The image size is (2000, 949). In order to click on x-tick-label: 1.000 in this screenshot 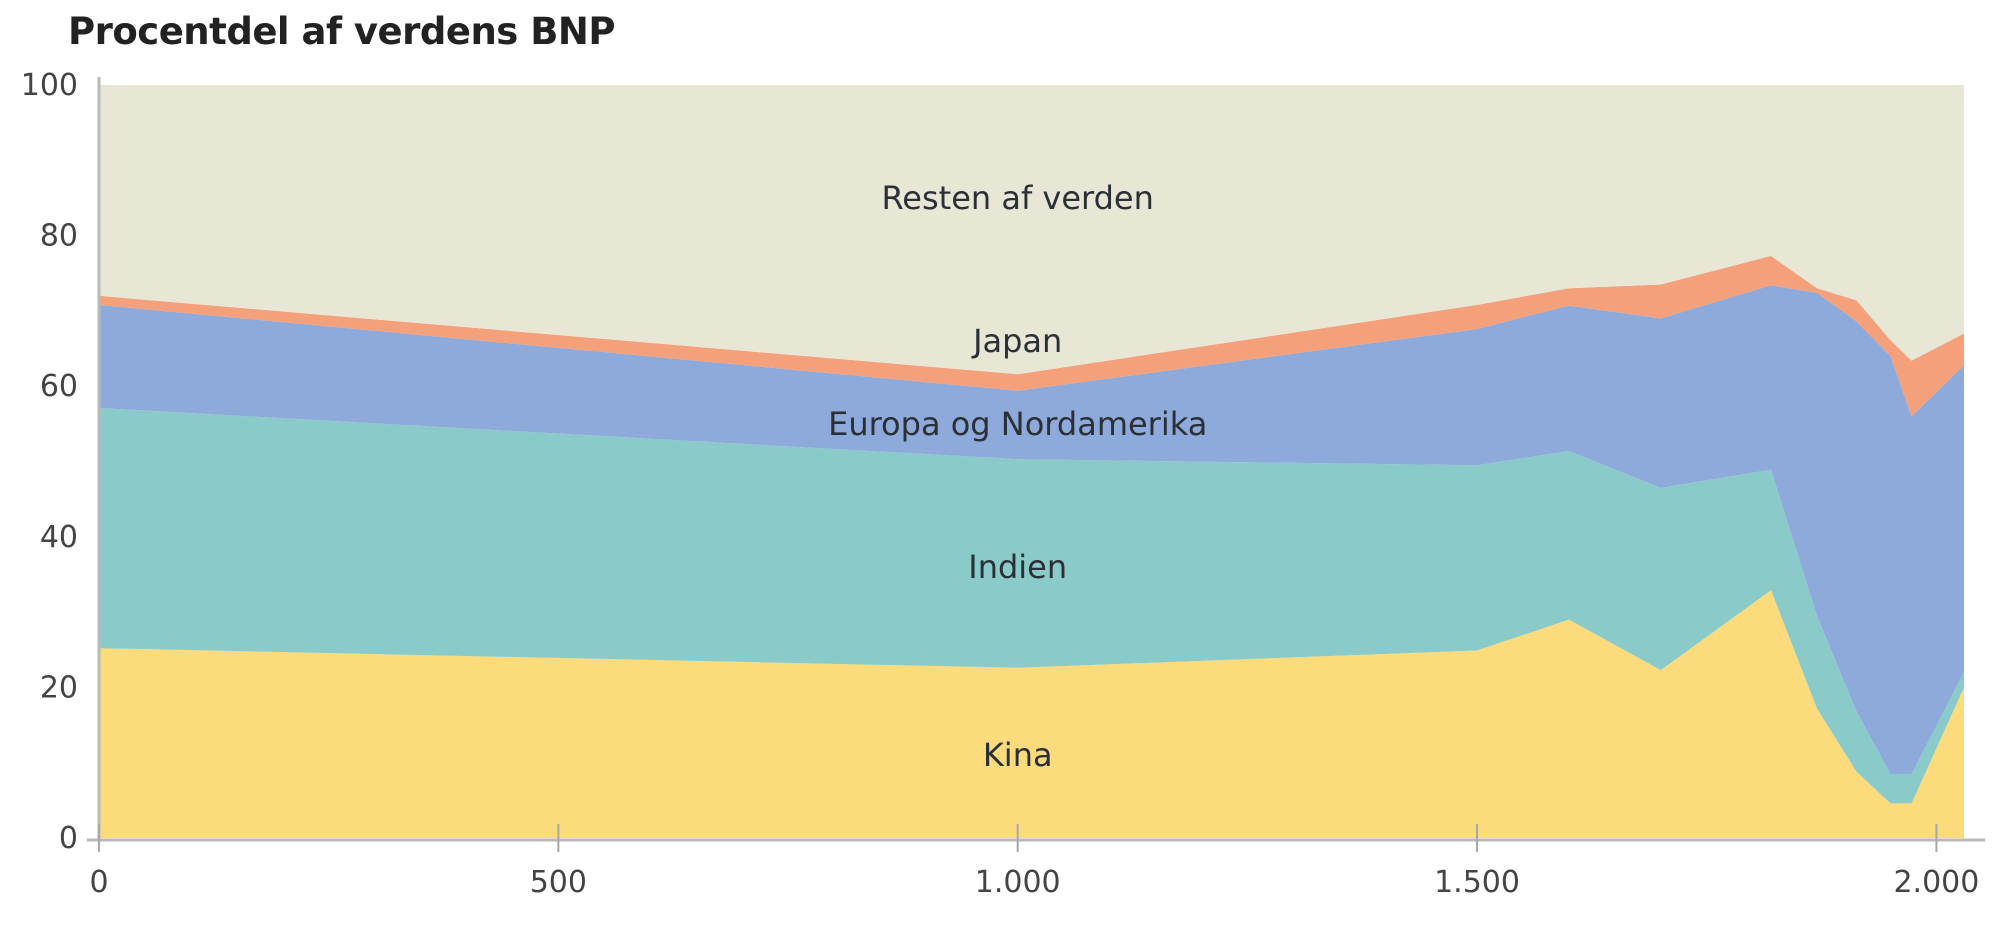, I will do `click(1018, 882)`.